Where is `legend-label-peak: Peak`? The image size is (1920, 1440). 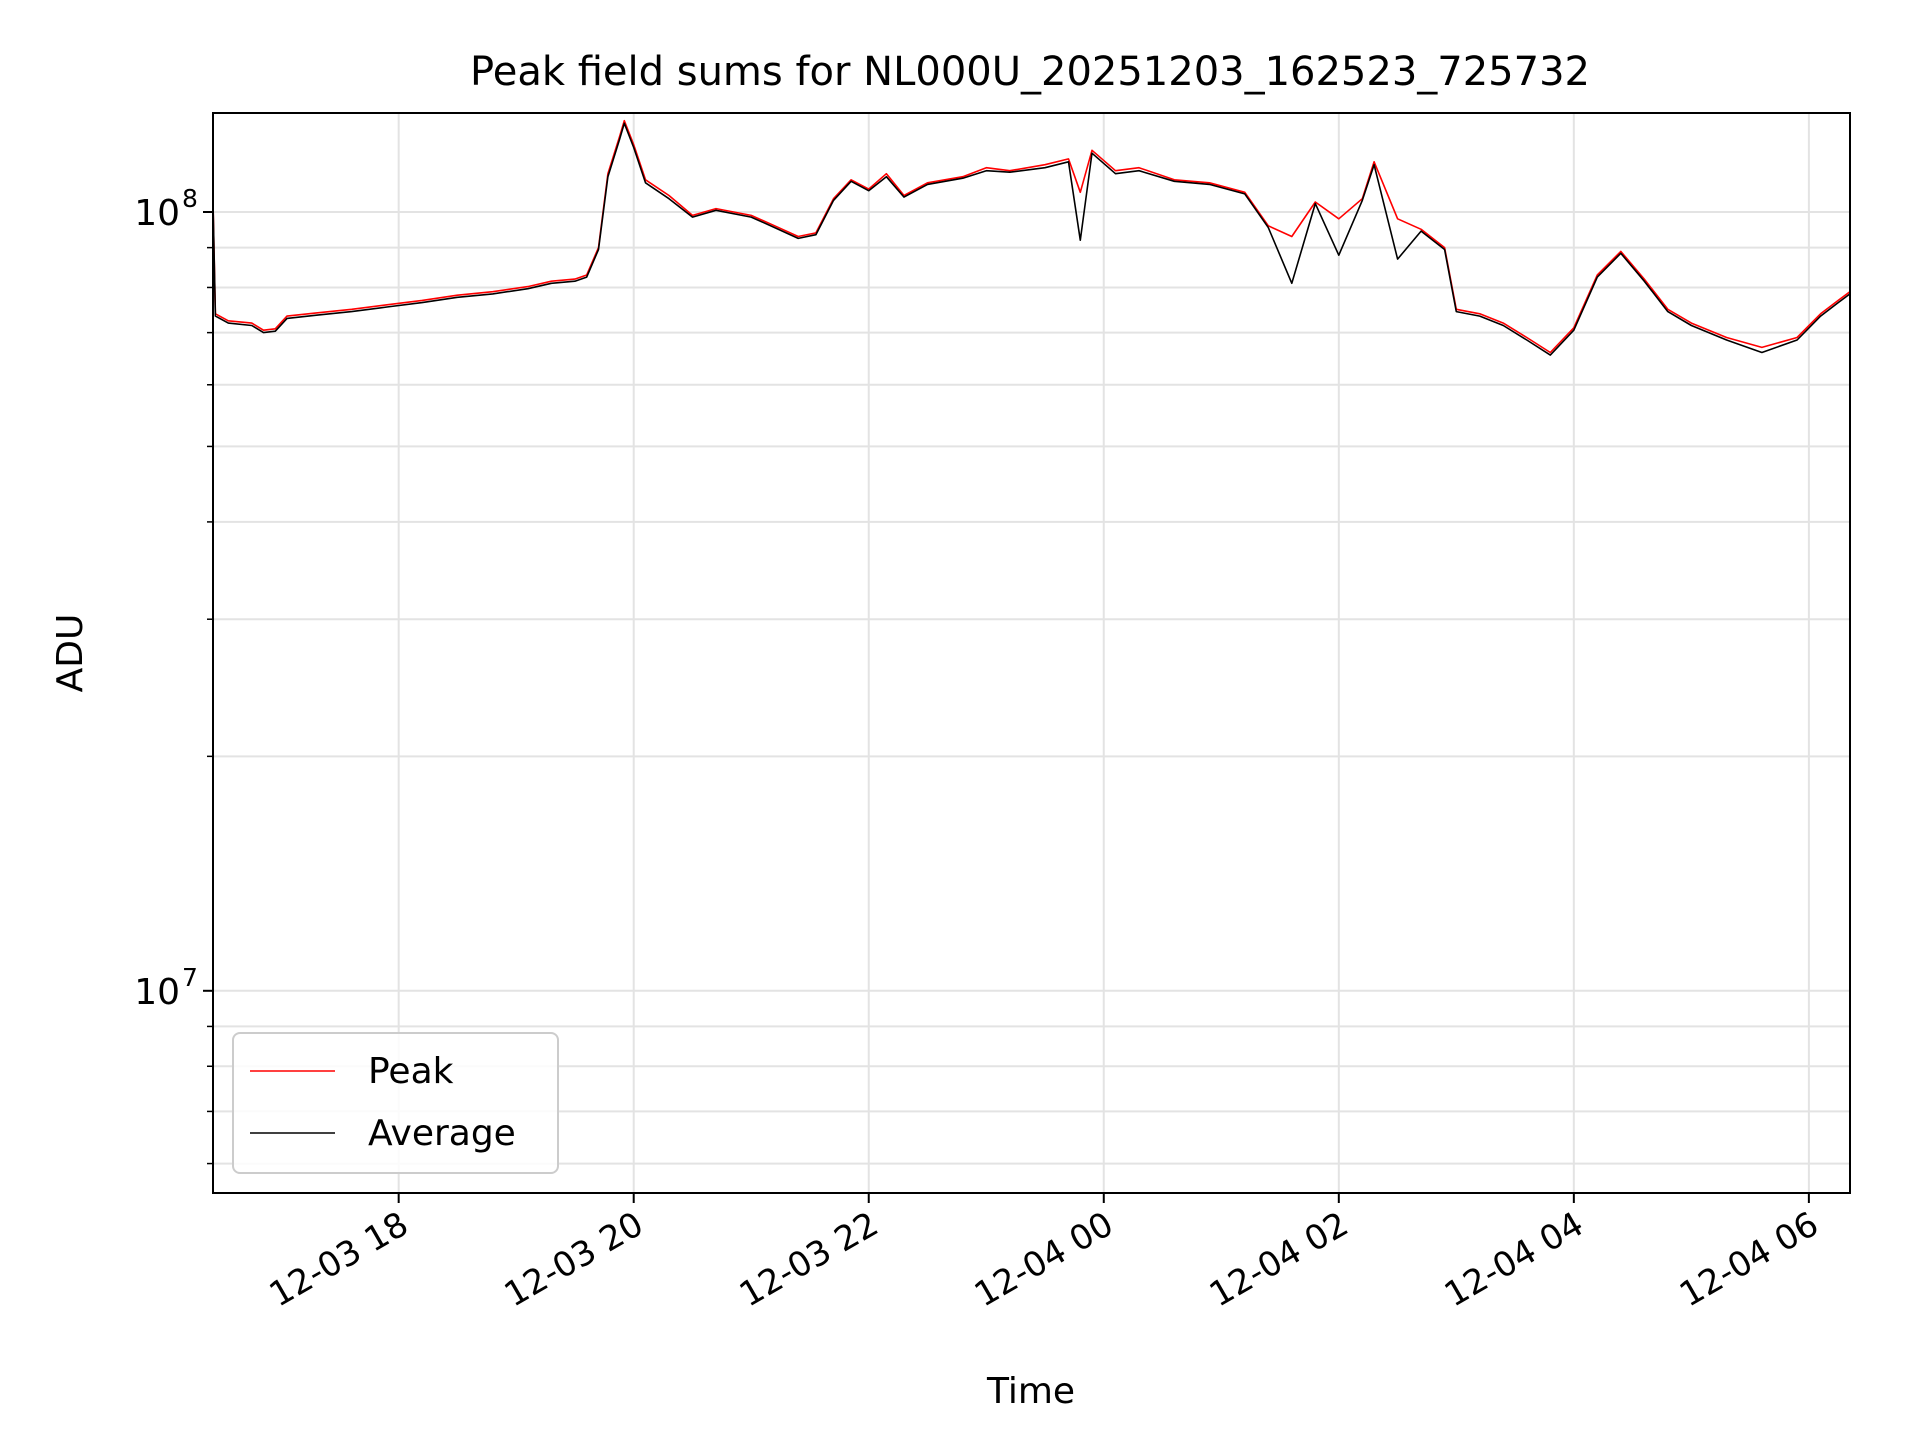 legend-label-peak: Peak is located at coordinates (411, 1071).